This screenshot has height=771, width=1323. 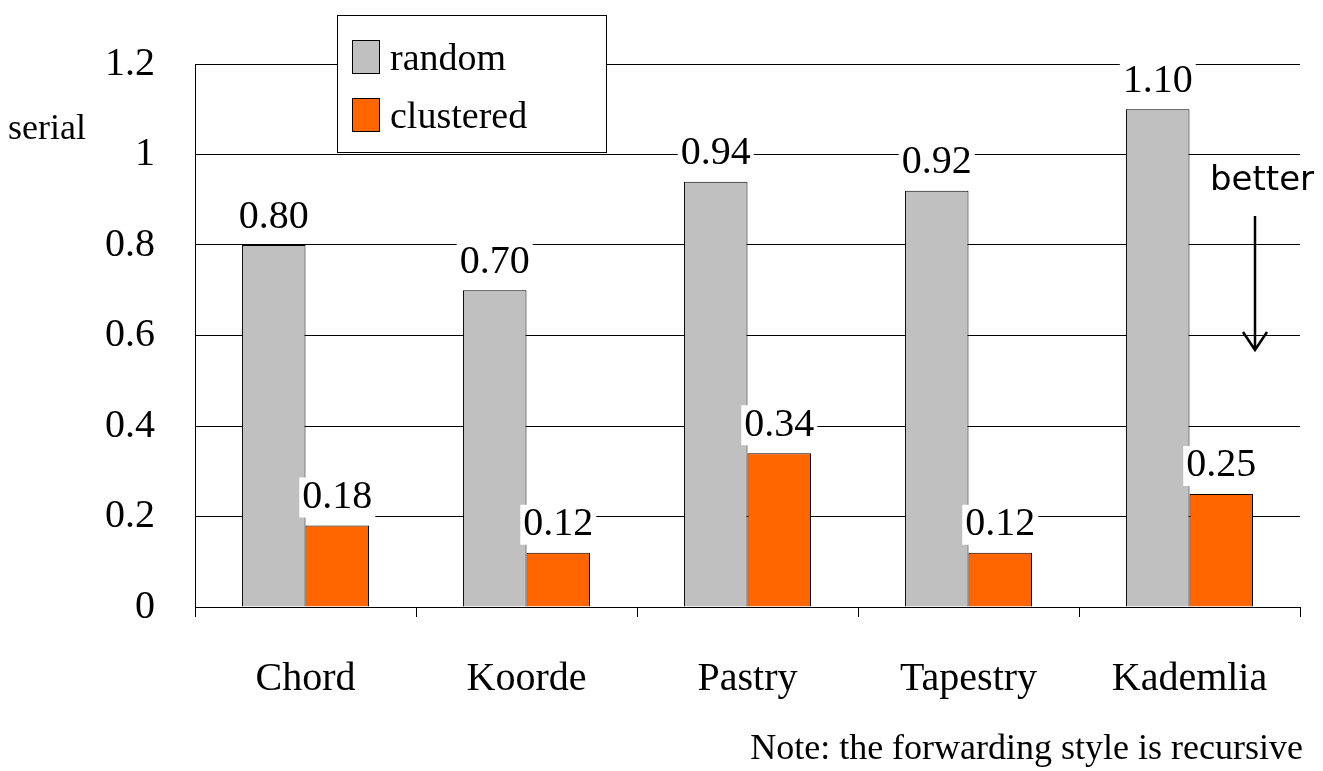 What do you see at coordinates (1157, 78) in the screenshot?
I see `data-label: 1.10` at bounding box center [1157, 78].